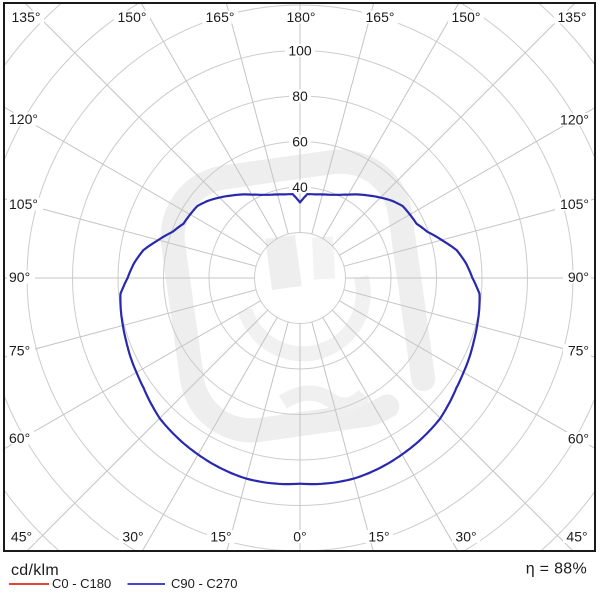 This screenshot has height=600, width=600. Describe the element at coordinates (35, 570) in the screenshot. I see `svg-text: cd/klm` at that location.